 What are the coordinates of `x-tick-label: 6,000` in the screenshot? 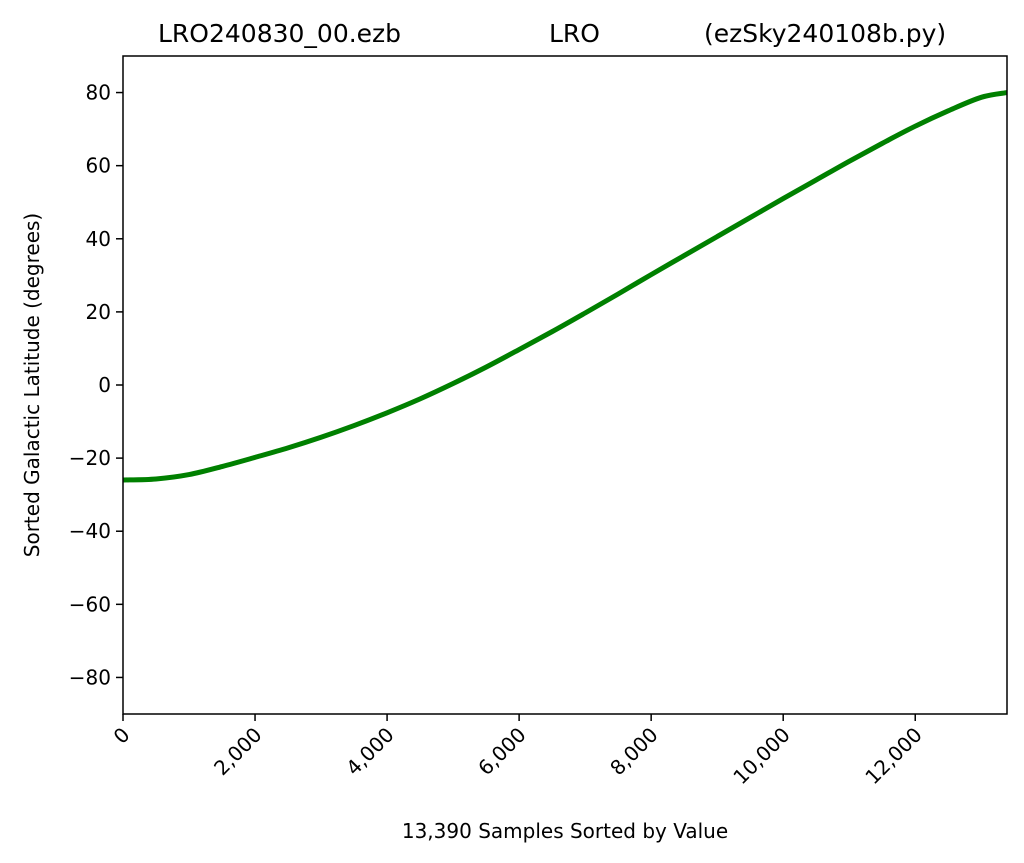 It's located at (501, 751).